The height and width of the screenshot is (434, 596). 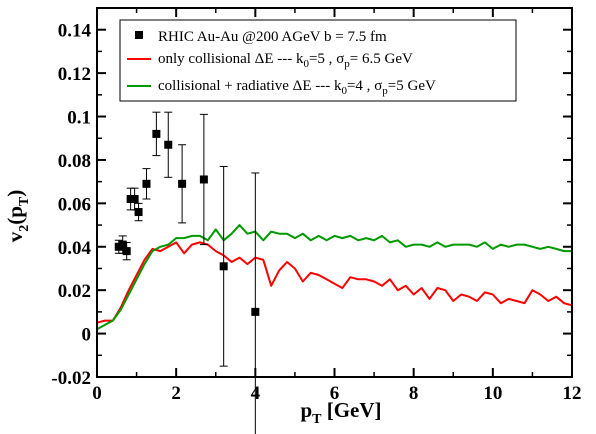 What do you see at coordinates (97, 393) in the screenshot?
I see `x-tick-label: 0` at bounding box center [97, 393].